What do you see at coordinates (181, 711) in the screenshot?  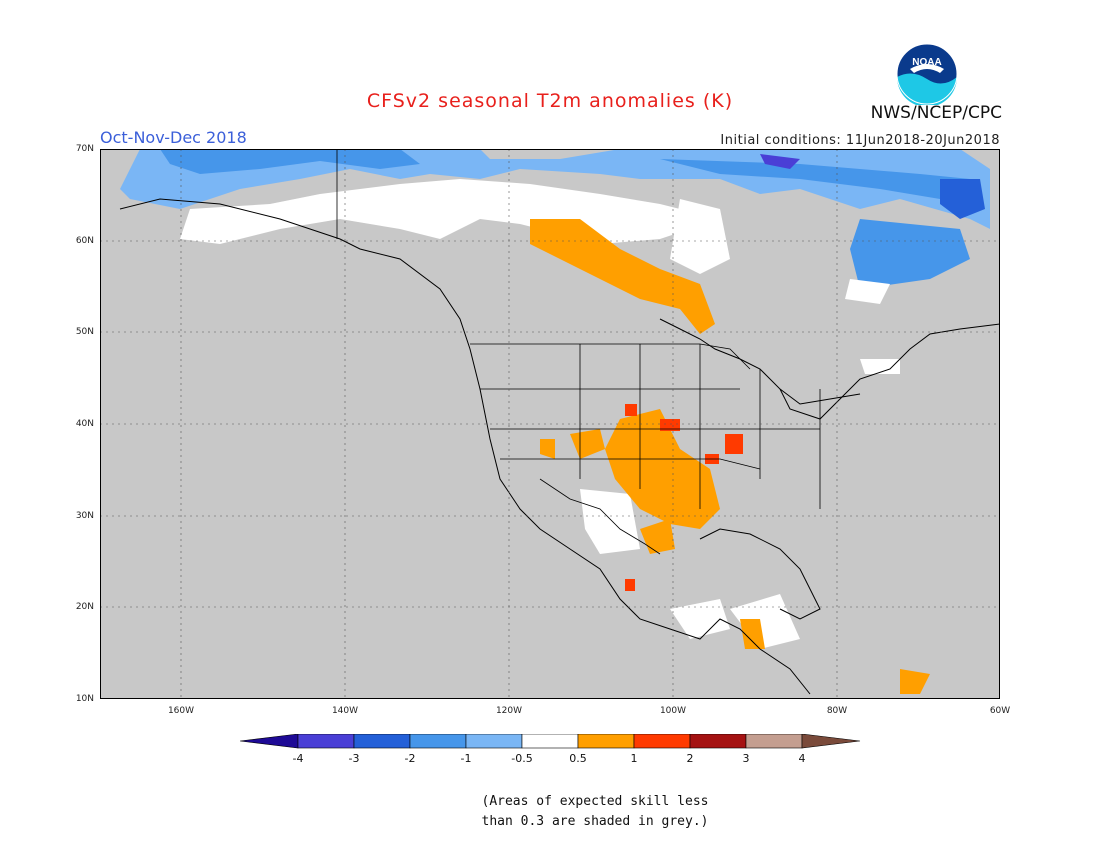 I see `lon-label: 160W` at bounding box center [181, 711].